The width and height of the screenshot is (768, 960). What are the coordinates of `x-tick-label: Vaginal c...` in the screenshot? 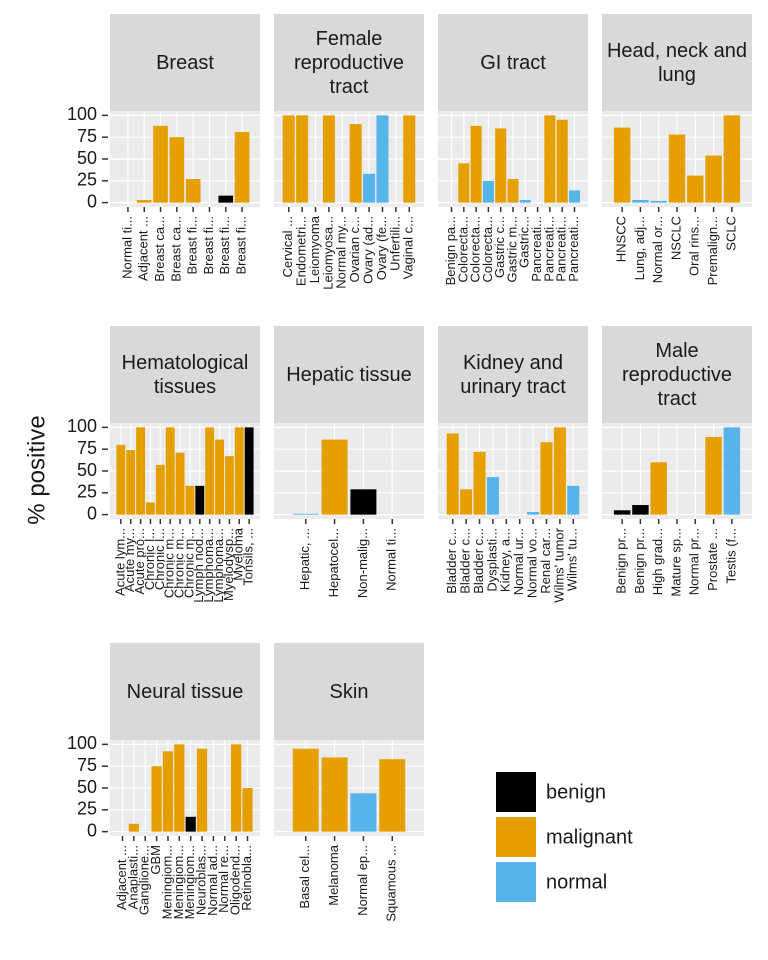 It's located at (408, 247).